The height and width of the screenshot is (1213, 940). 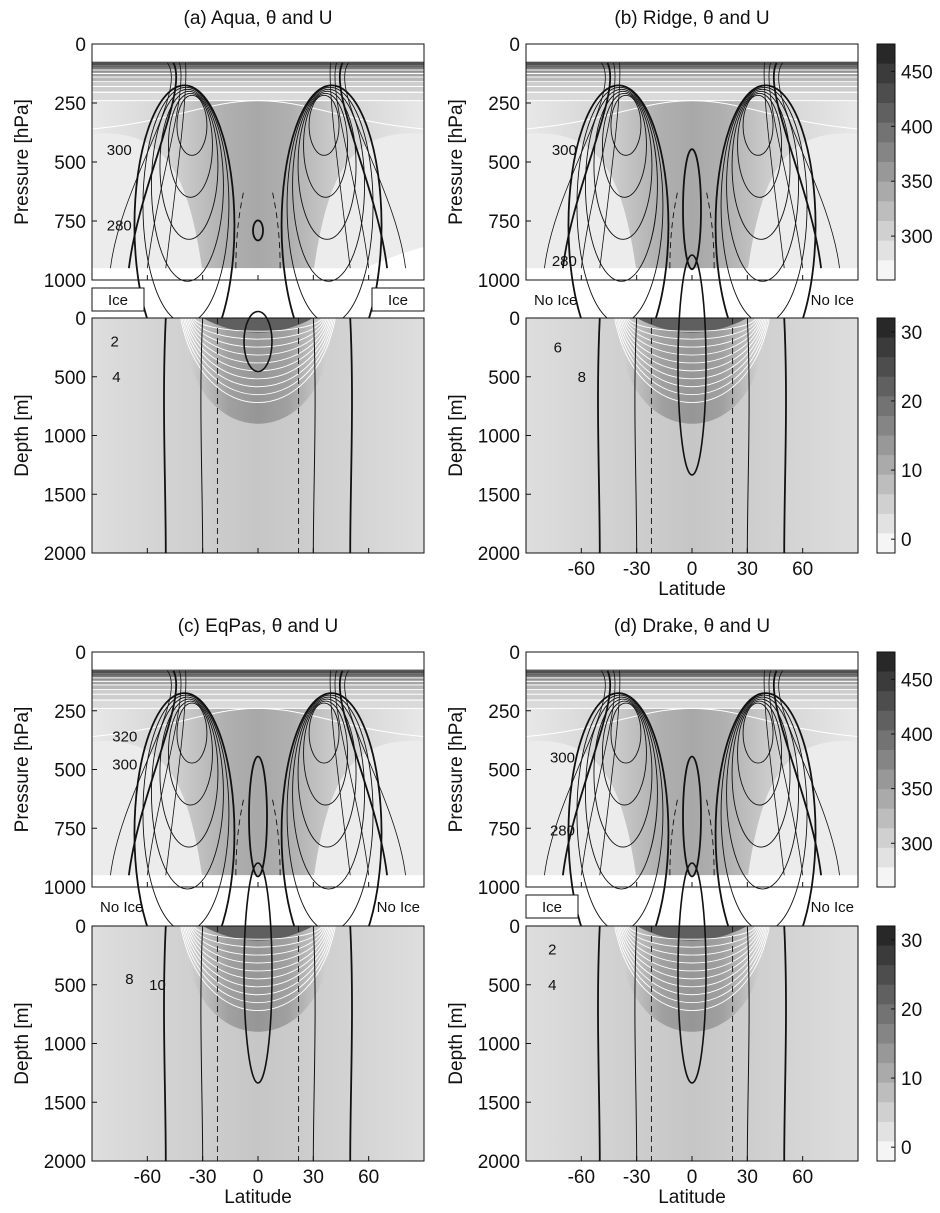 I want to click on y-tick-label: 0, so click(x=80, y=653).